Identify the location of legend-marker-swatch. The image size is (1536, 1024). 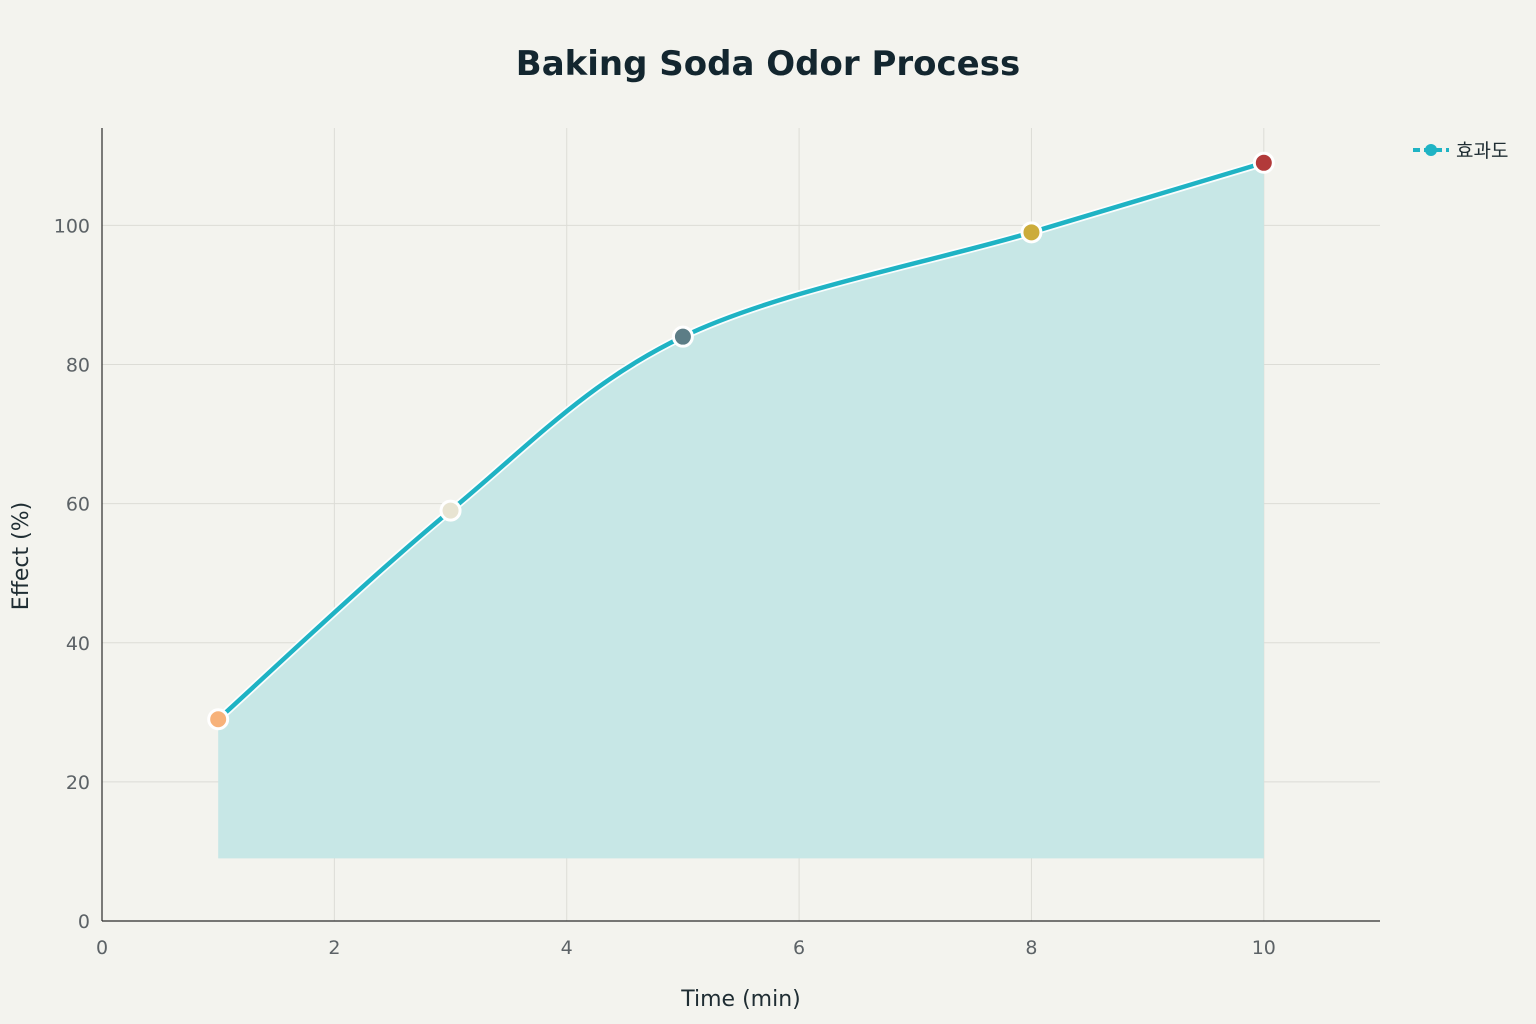
(1431, 150).